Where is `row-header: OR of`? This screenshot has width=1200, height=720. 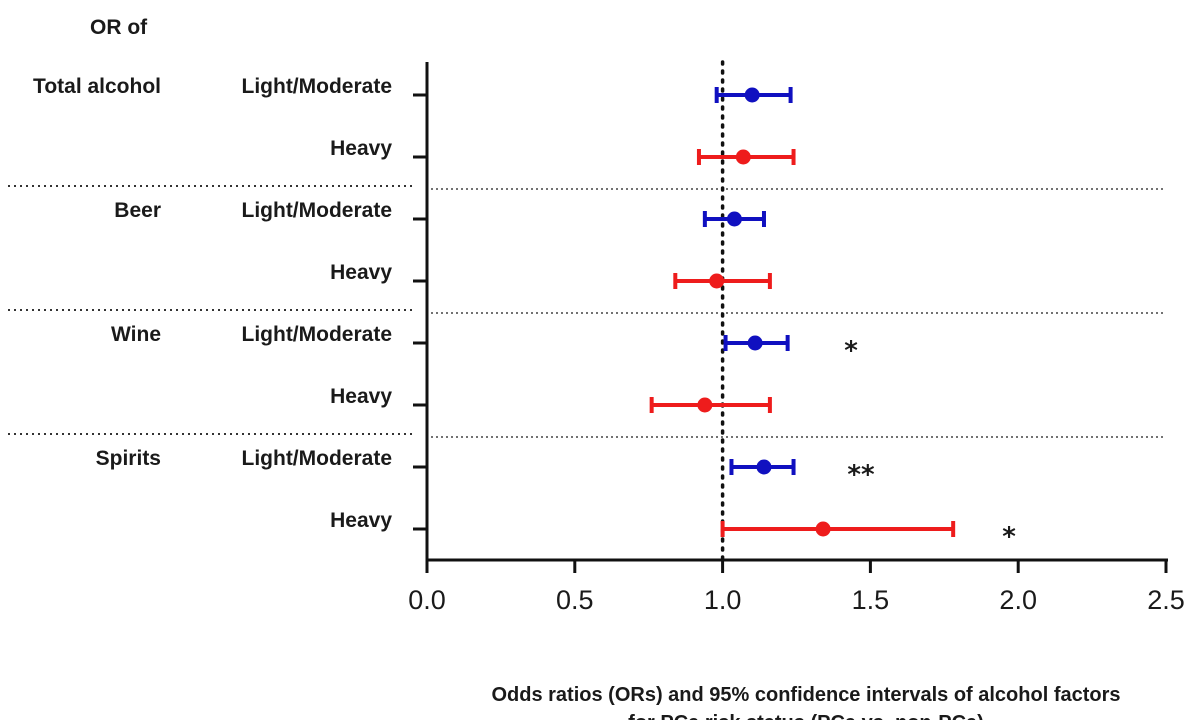
row-header: OR of is located at coordinates (119, 27).